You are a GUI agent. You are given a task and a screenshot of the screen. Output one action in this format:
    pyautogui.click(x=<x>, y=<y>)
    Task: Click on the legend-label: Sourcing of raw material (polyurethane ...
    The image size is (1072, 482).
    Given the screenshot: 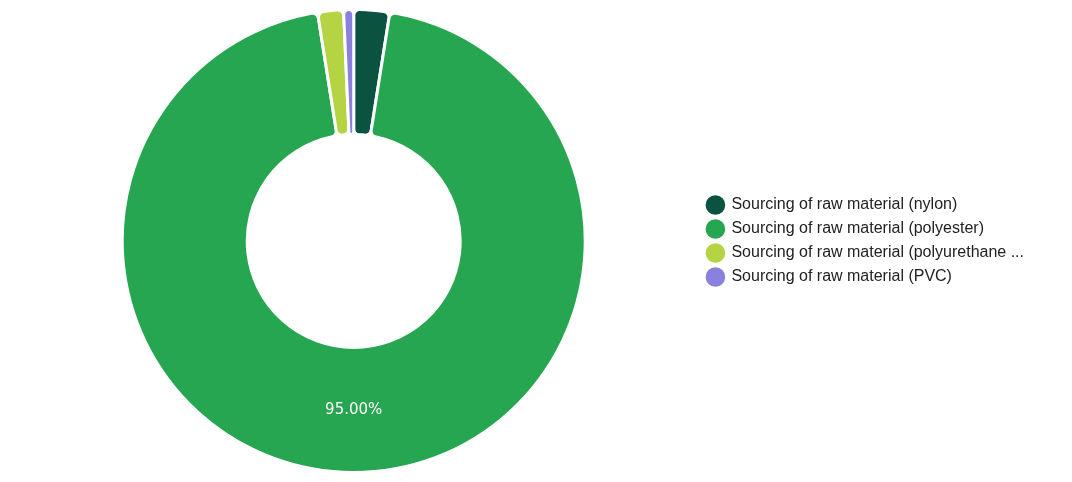 What is the action you would take?
    pyautogui.click(x=878, y=252)
    